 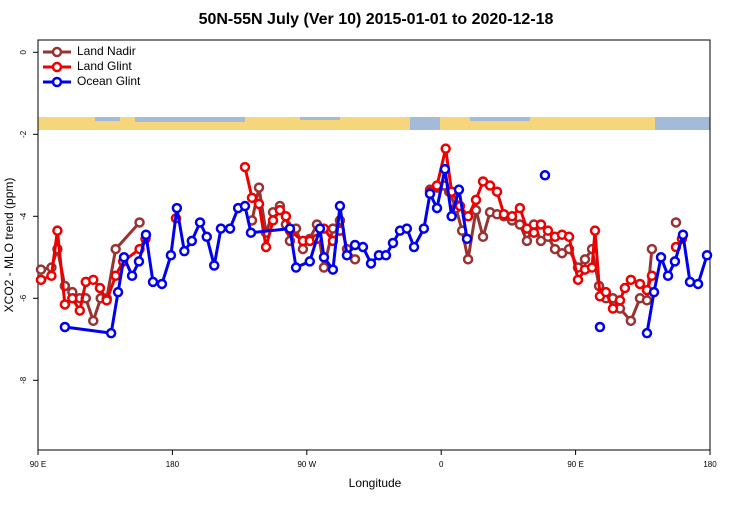 I want to click on map-strip, so click(x=374, y=123).